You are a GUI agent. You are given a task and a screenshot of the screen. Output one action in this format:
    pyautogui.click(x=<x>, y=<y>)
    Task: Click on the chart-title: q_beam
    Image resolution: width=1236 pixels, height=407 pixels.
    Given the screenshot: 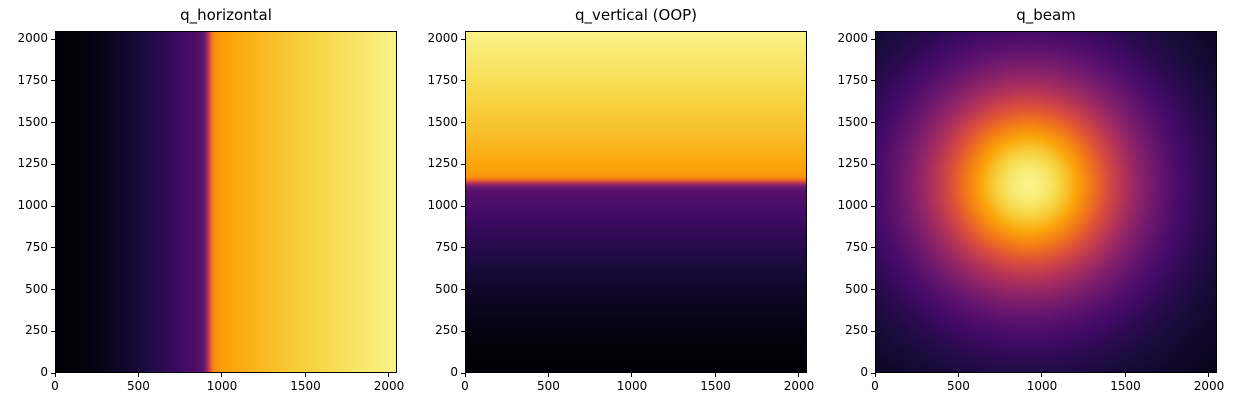 What is the action you would take?
    pyautogui.click(x=1046, y=15)
    